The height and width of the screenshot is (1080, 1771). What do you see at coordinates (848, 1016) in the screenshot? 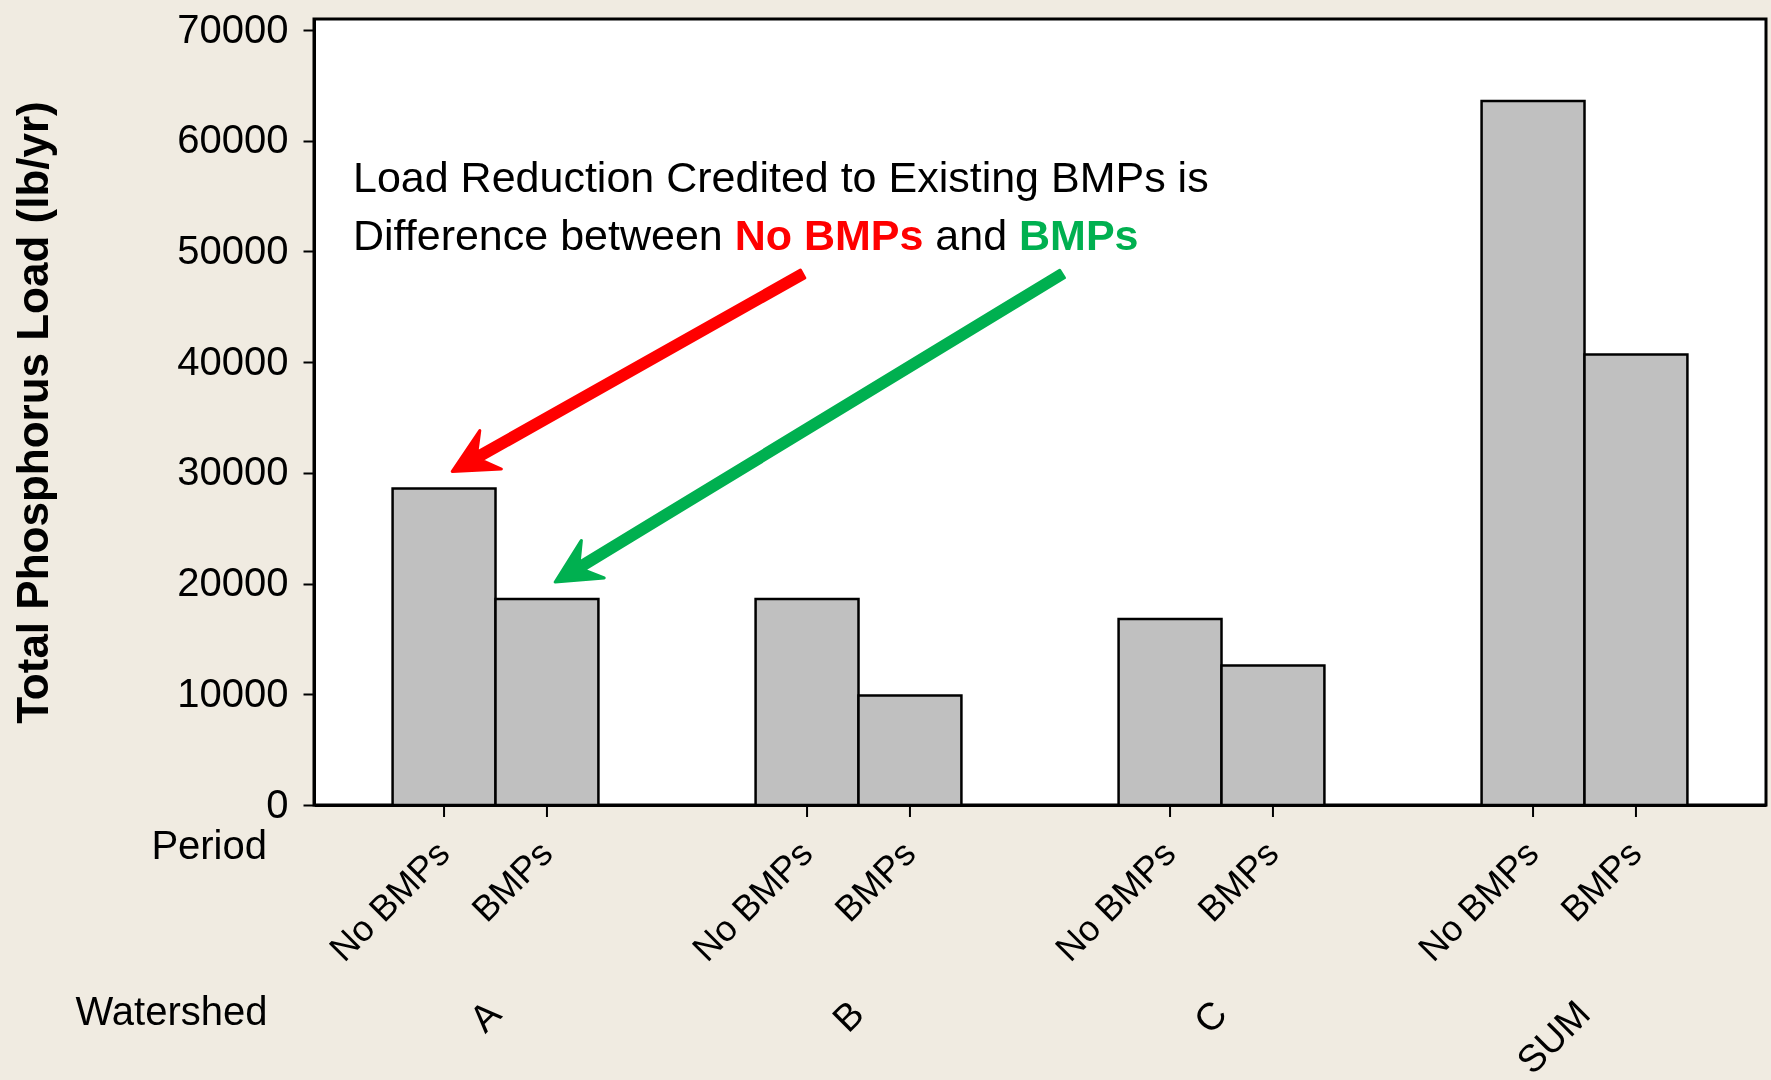
I see `x-tick-label: B` at bounding box center [848, 1016].